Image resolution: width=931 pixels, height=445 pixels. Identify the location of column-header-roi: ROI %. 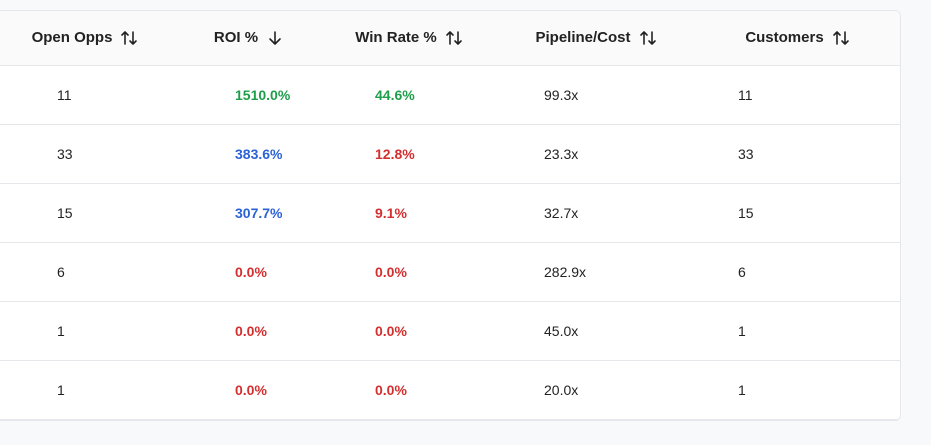
(249, 38).